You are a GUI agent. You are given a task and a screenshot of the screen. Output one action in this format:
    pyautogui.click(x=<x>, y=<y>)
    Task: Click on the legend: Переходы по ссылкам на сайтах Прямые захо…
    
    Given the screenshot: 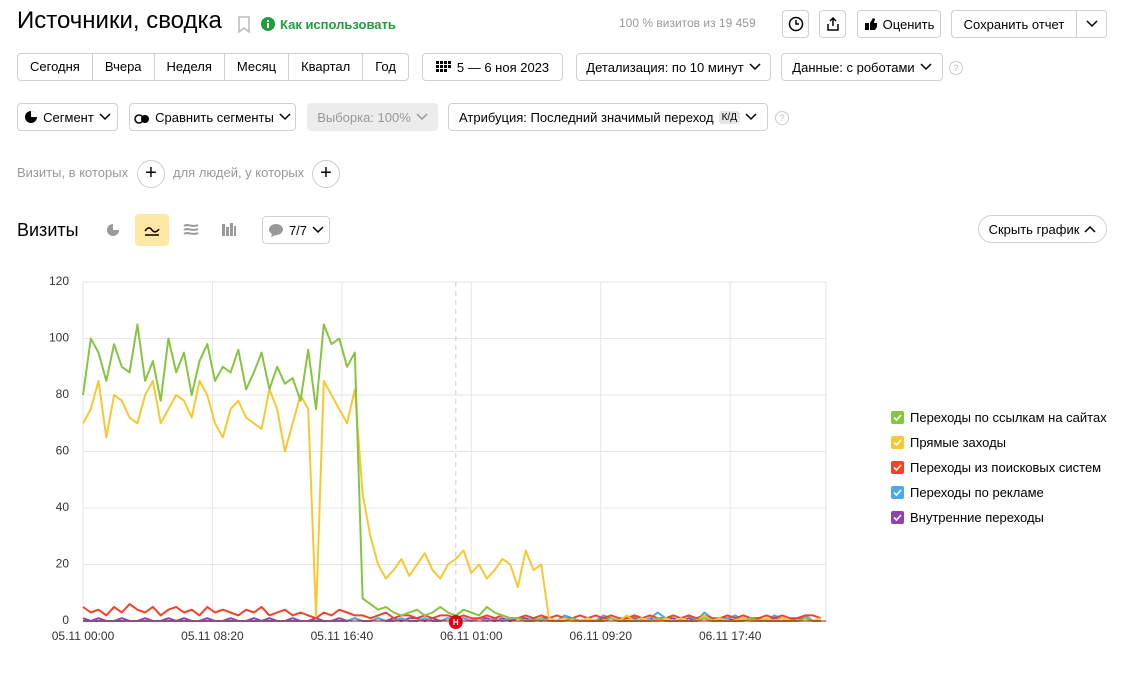 What is the action you would take?
    pyautogui.click(x=999, y=467)
    